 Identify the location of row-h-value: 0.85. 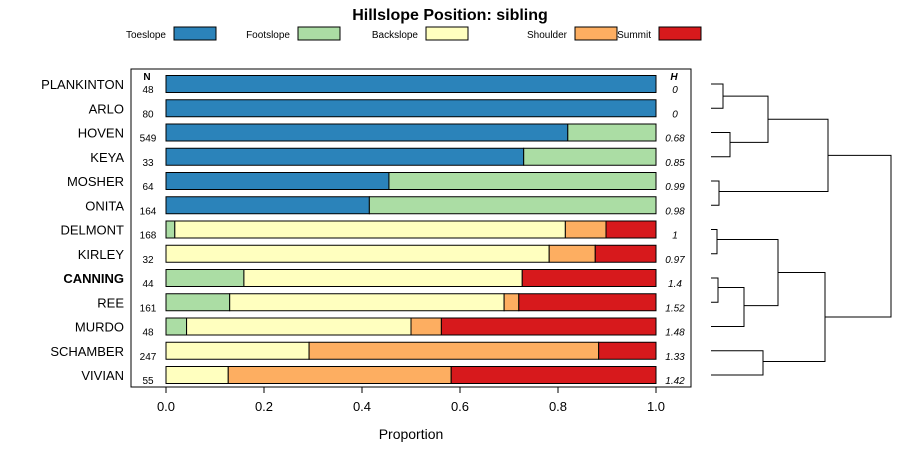
(675, 163).